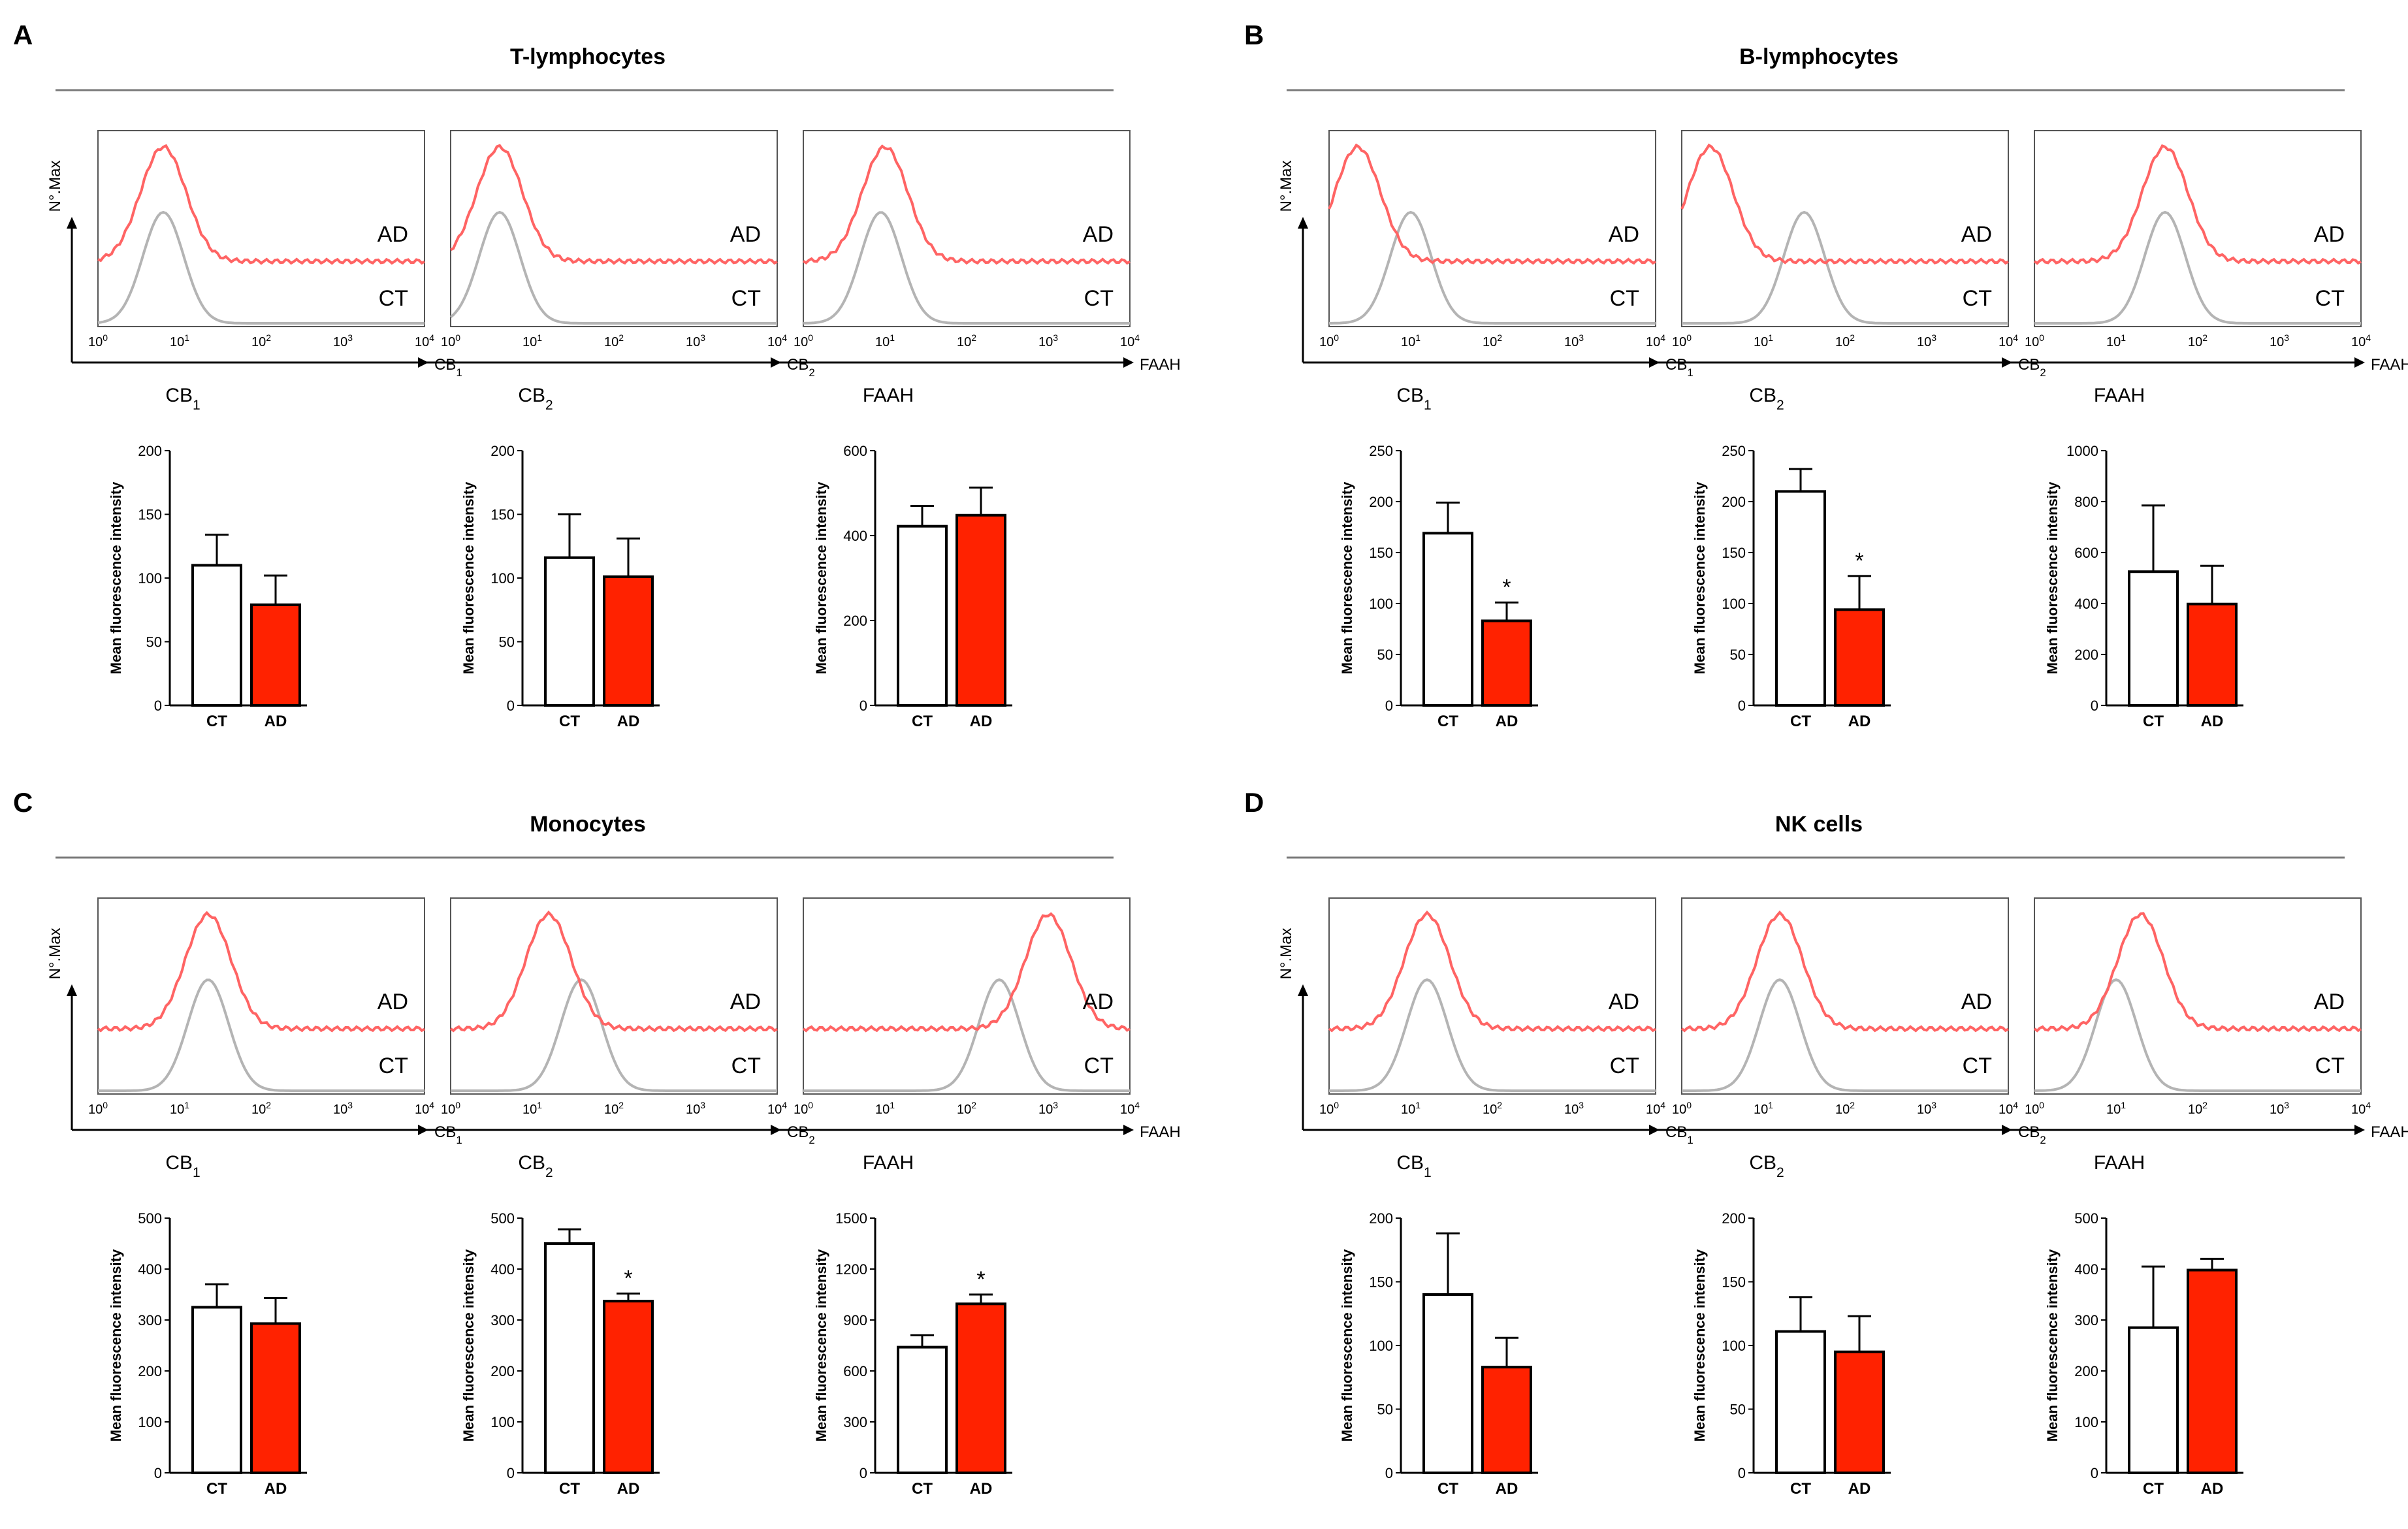 This screenshot has width=2408, height=1529. I want to click on channel-caption: FAAH, so click(2119, 396).